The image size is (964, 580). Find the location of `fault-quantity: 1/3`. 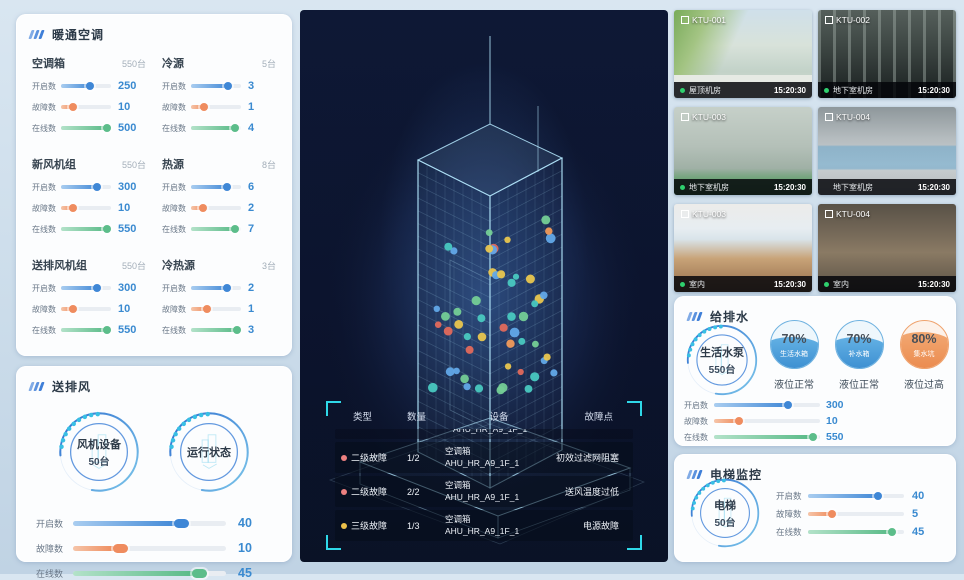

fault-quantity: 1/3 is located at coordinates (413, 525).